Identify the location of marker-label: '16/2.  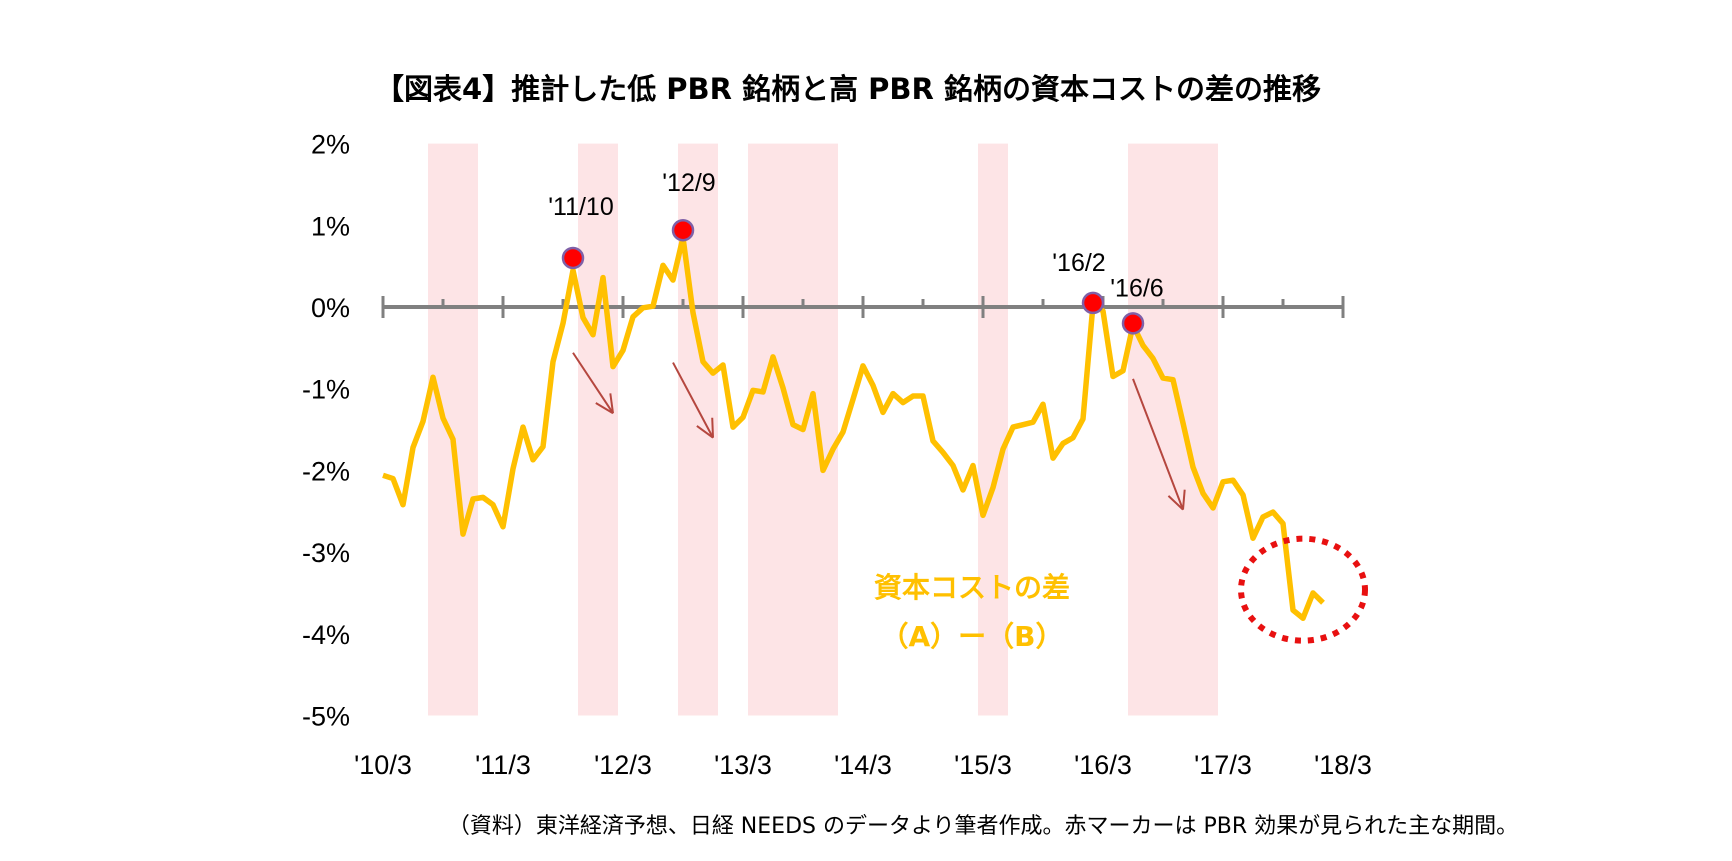
(1078, 263).